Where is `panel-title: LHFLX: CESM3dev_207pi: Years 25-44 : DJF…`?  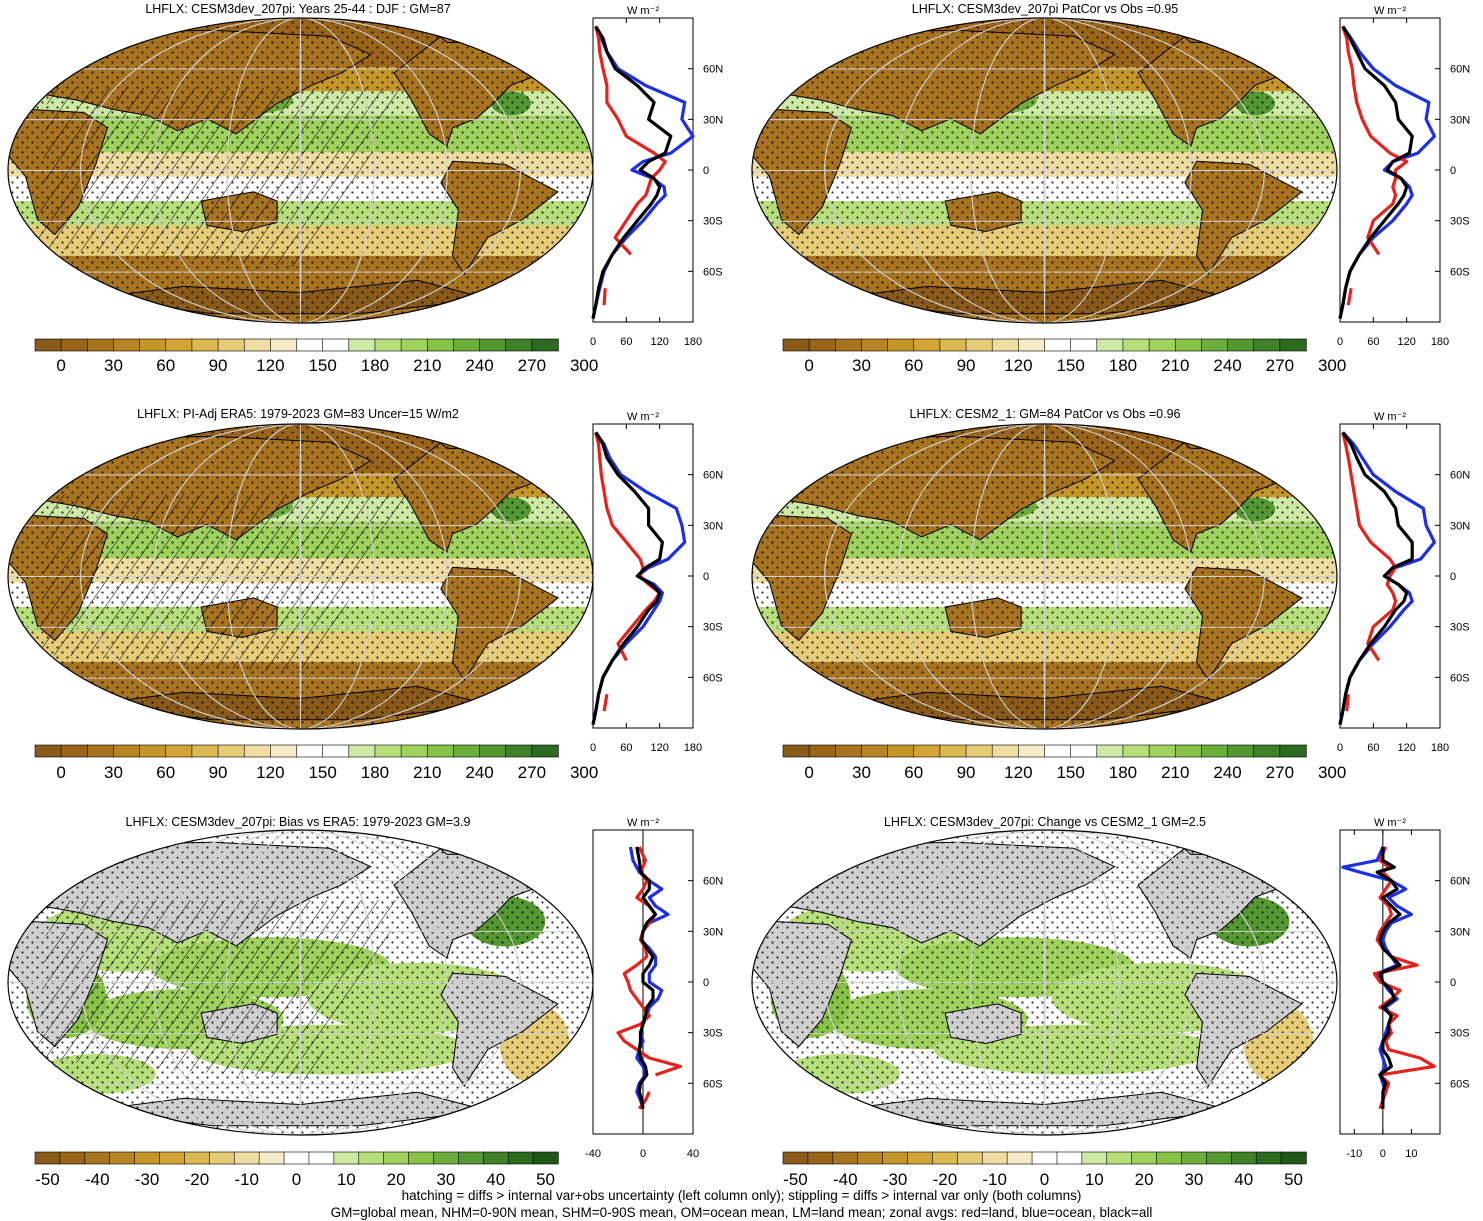 panel-title: LHFLX: CESM3dev_207pi: Years 25-44 : DJF… is located at coordinates (297, 9).